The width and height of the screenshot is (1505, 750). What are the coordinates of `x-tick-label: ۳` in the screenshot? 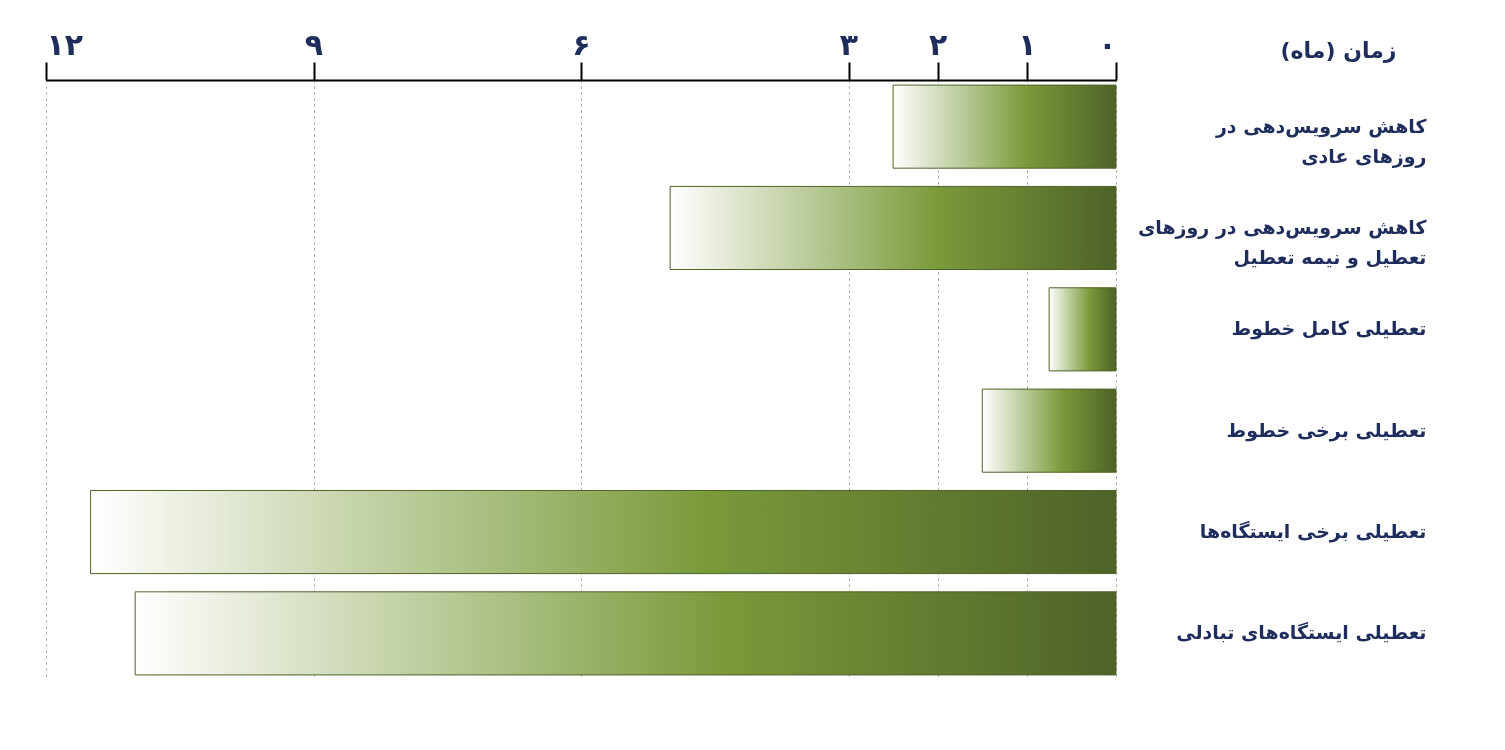 It's located at (849, 44).